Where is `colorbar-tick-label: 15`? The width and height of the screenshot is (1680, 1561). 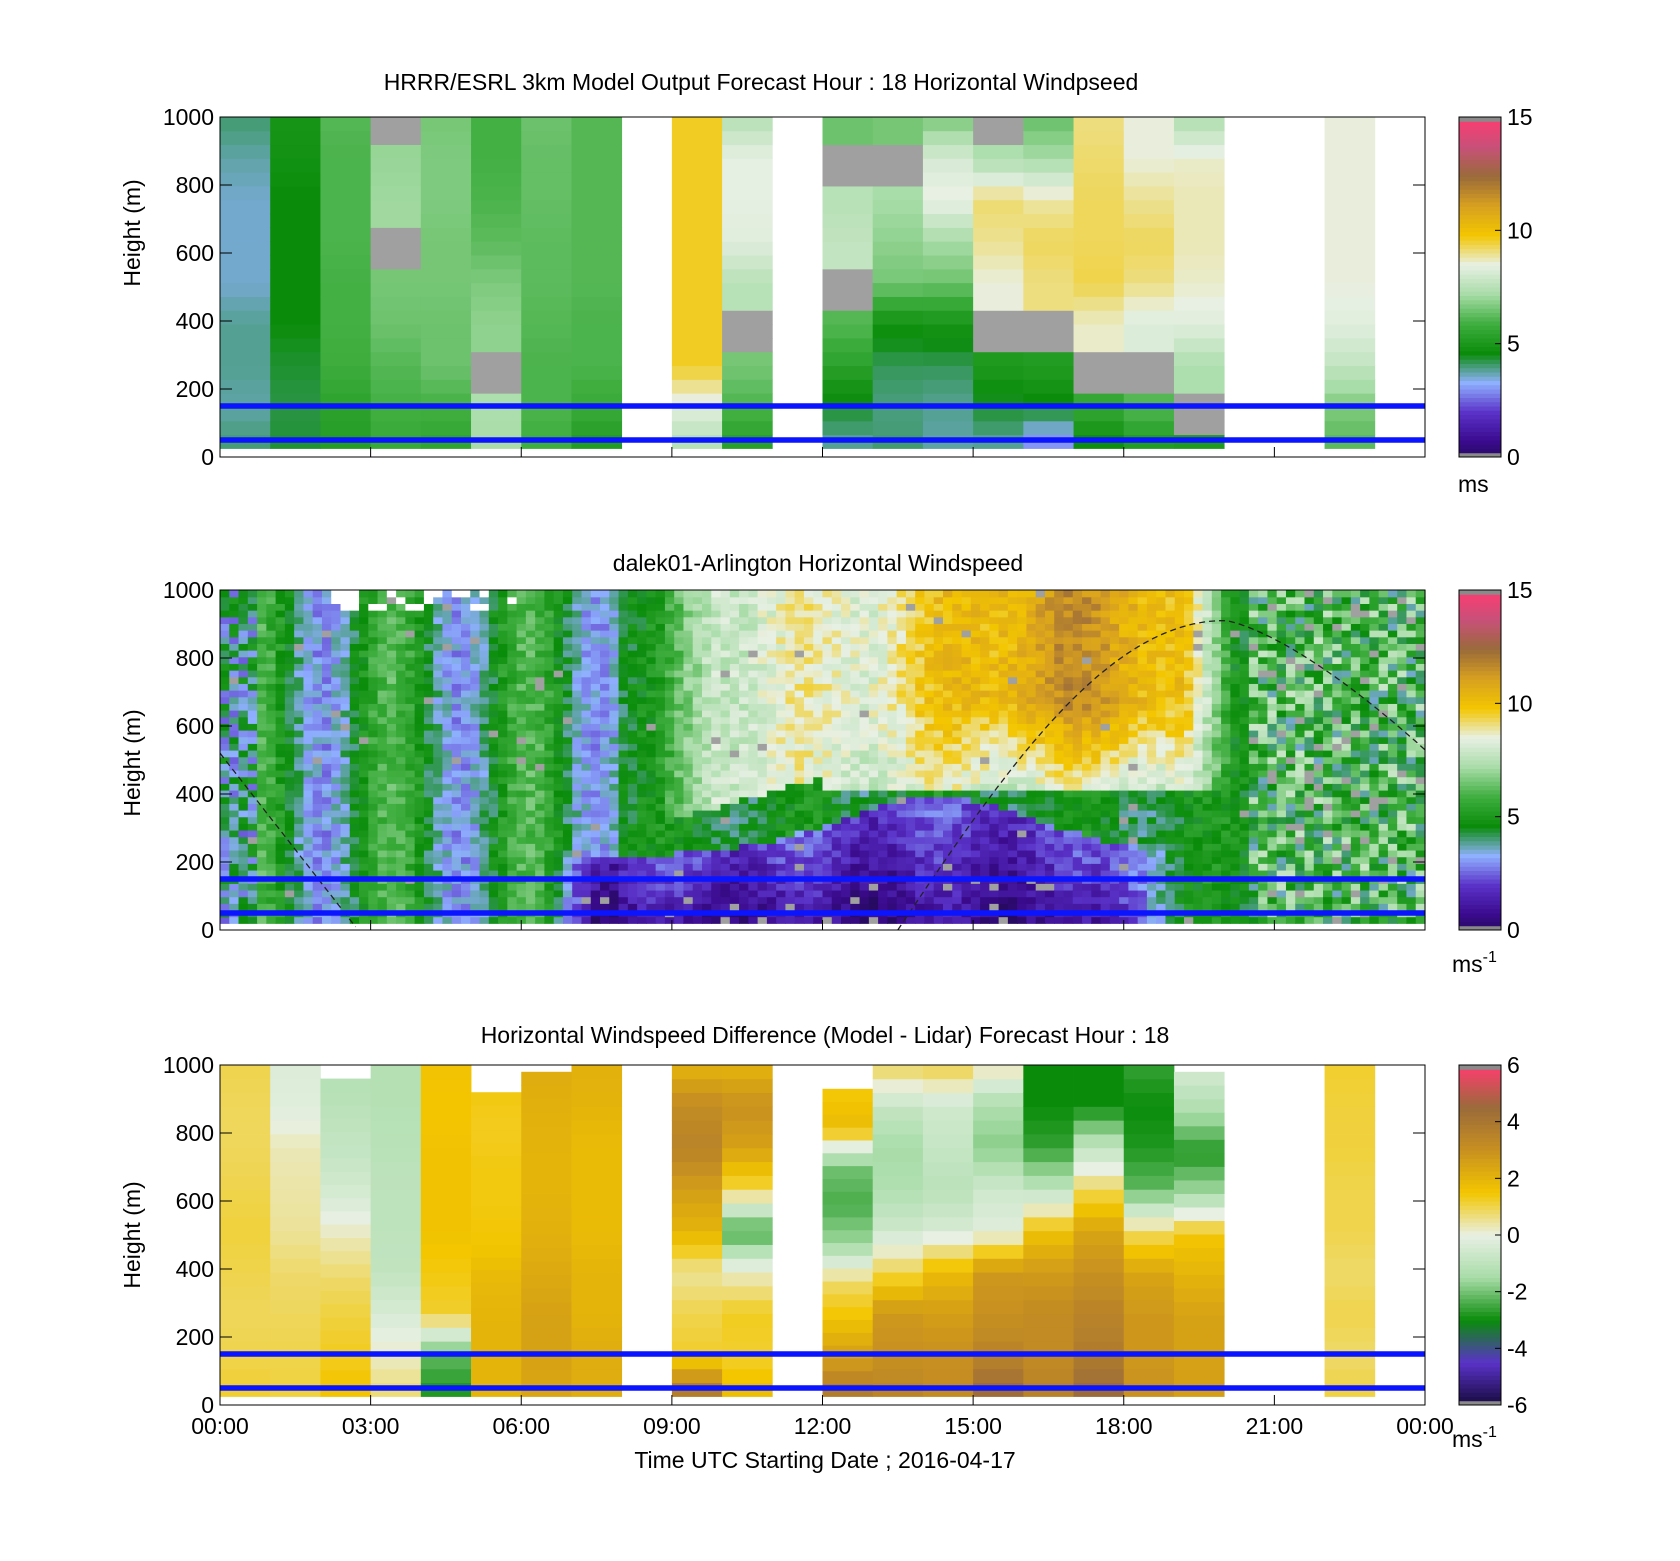
colorbar-tick-label: 15 is located at coordinates (1520, 117).